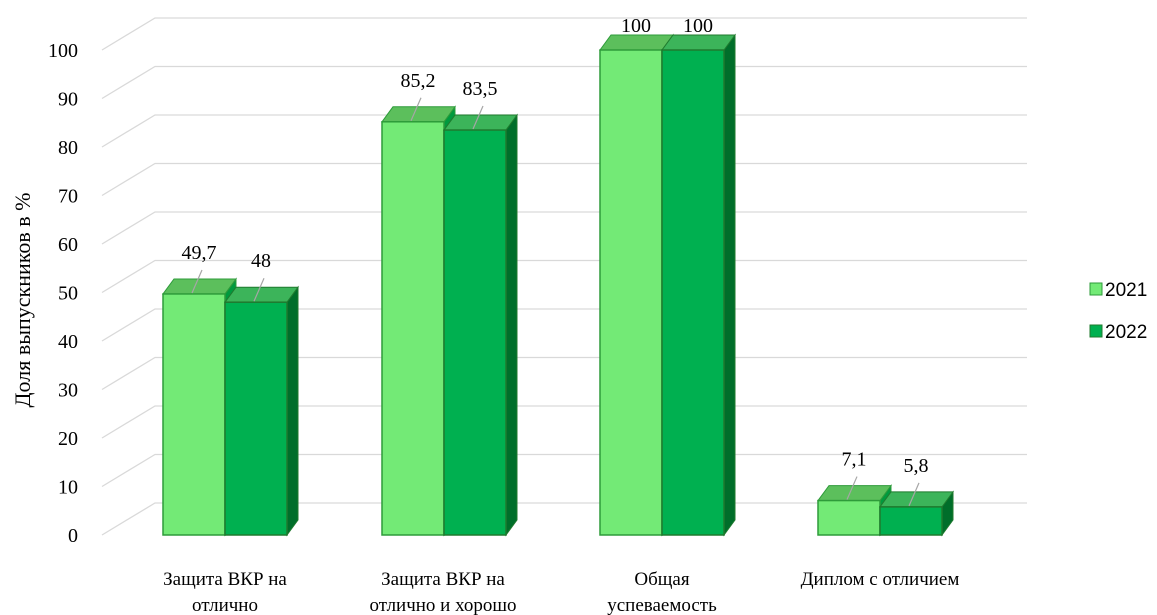 The image size is (1157, 615). I want to click on legend-label: 2022, so click(1126, 332).